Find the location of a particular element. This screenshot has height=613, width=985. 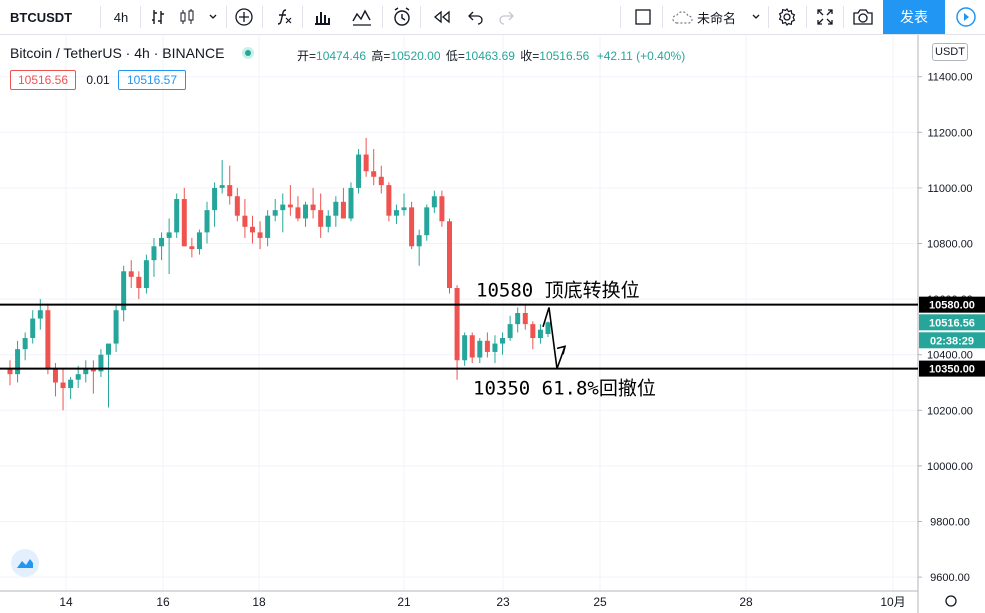

templates-icon is located at coordinates (362, 17).